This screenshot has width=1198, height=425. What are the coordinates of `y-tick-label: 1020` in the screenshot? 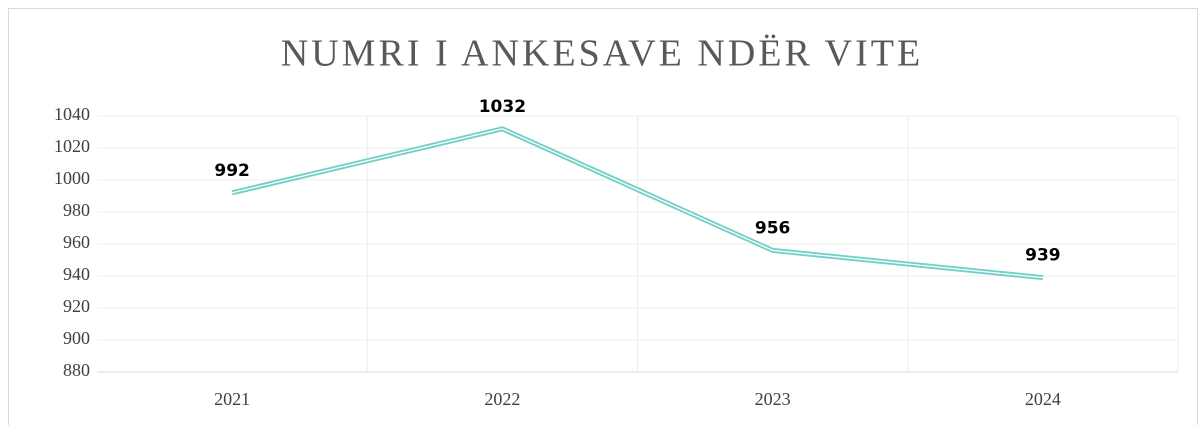 It's located at (72, 146).